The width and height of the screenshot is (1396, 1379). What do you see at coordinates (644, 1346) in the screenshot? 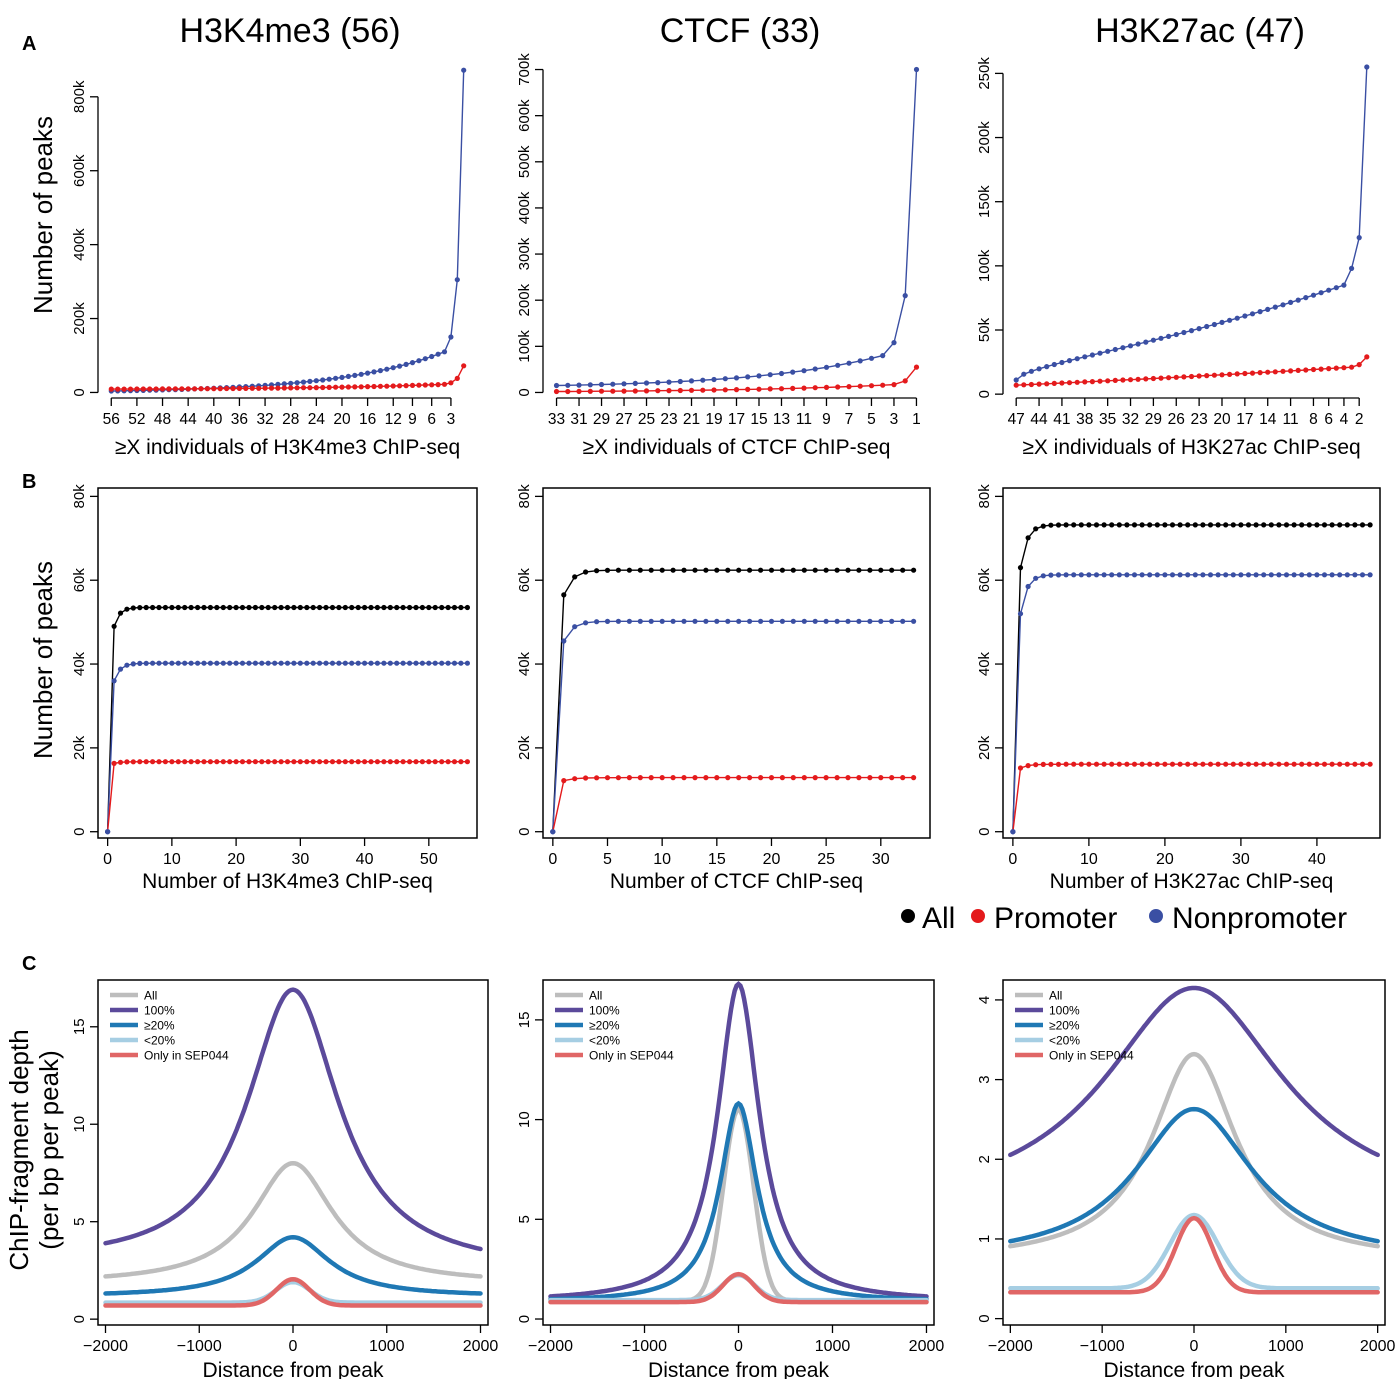
I see `C2-xtick-label: −1000` at bounding box center [644, 1346].